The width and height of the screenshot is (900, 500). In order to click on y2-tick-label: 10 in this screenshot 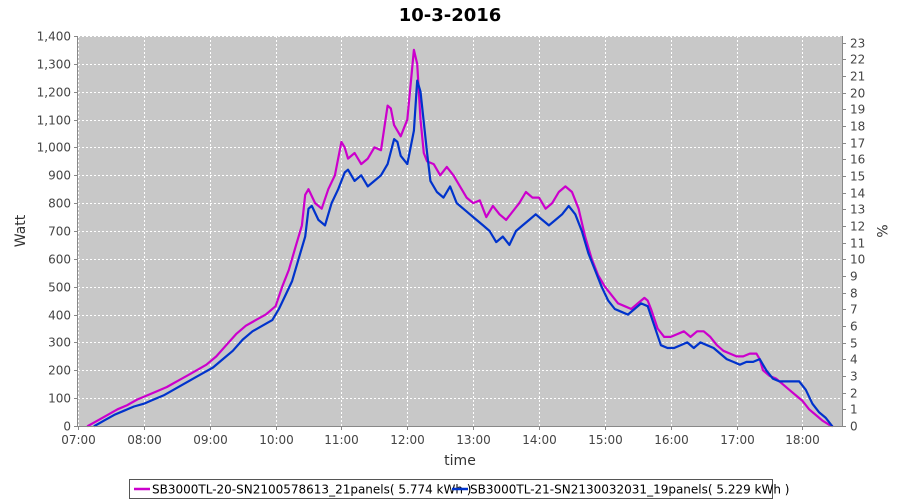, I will do `click(857, 260)`.